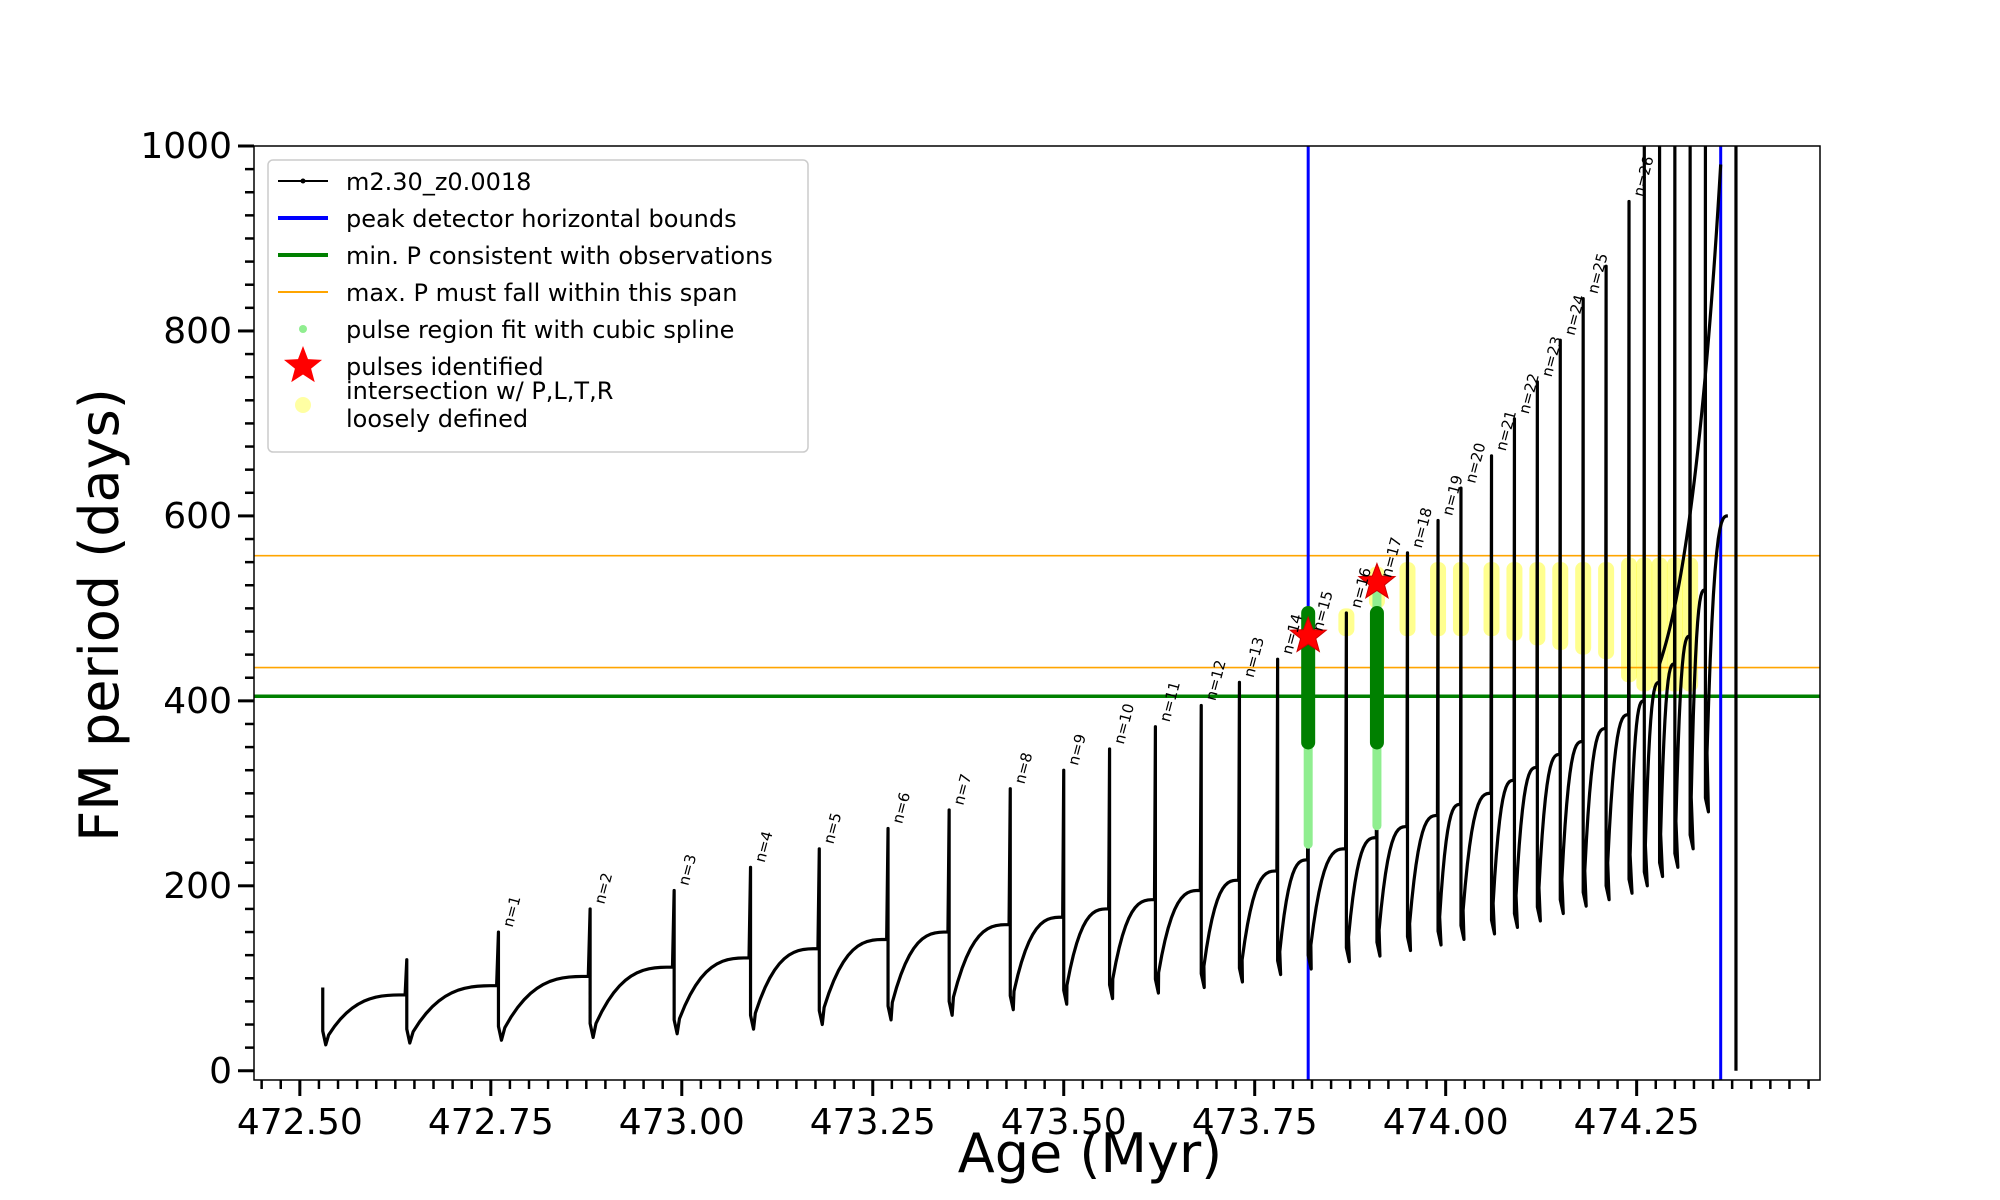 The height and width of the screenshot is (1200, 2000). Describe the element at coordinates (541, 219) in the screenshot. I see `legend-label: peak detector horizontal bounds` at that location.